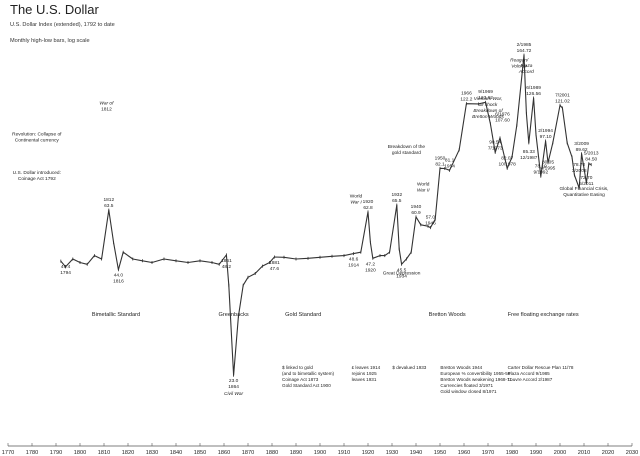 This screenshot has height=456, width=640. What do you see at coordinates (407, 147) in the screenshot?
I see `annotation-17-line-0: Breakdown of the` at bounding box center [407, 147].